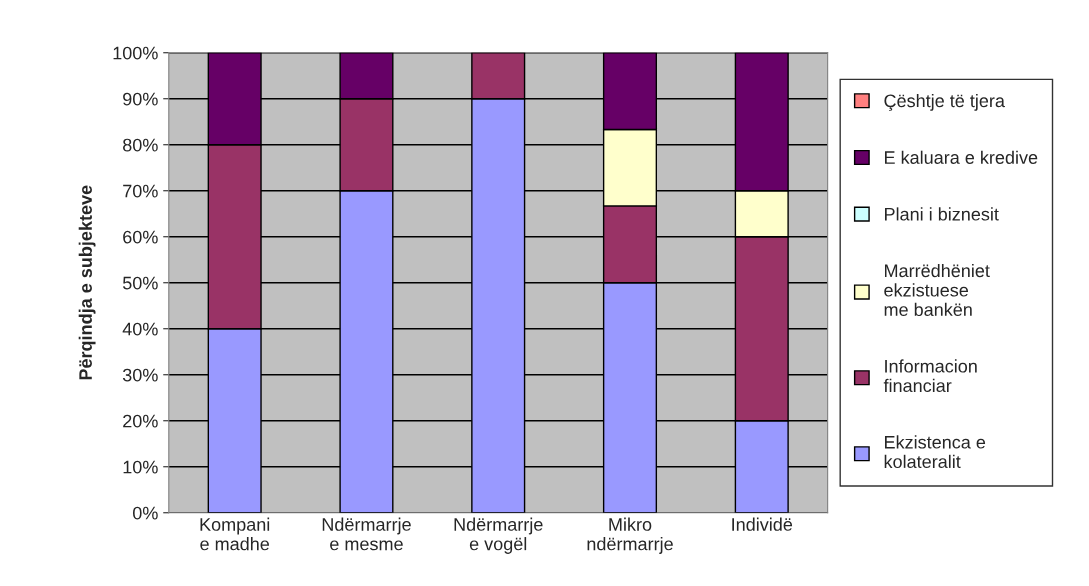 Image resolution: width=1089 pixels, height=586 pixels. Describe the element at coordinates (762, 524) in the screenshot. I see `x-tick-label: Individë` at that location.